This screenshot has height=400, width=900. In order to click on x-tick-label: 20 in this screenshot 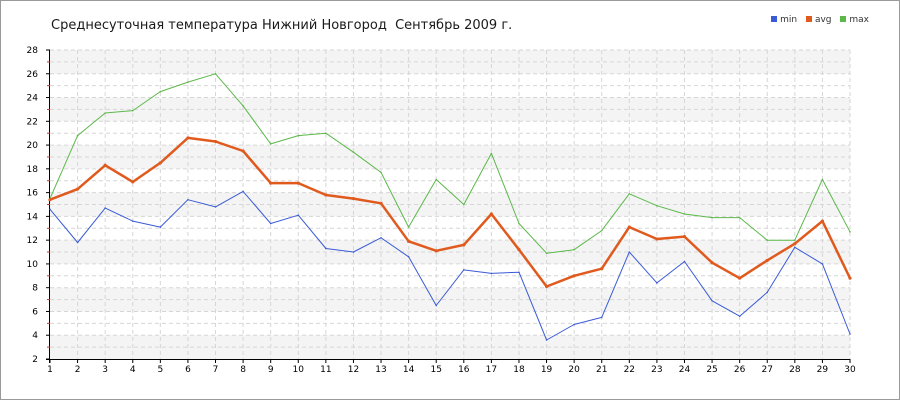, I will do `click(574, 370)`.